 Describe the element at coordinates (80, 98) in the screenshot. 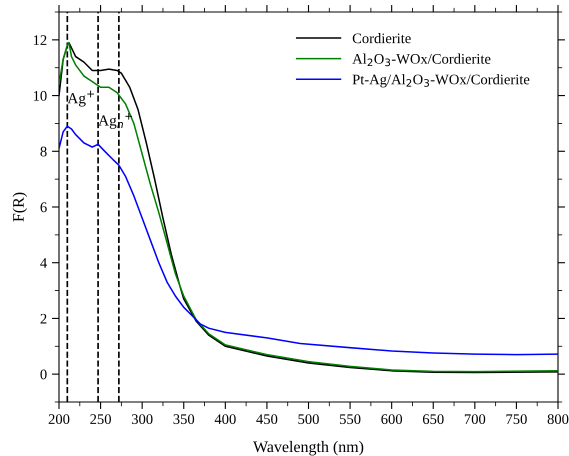

I see `annotation: Ag$^{+}$` at that location.